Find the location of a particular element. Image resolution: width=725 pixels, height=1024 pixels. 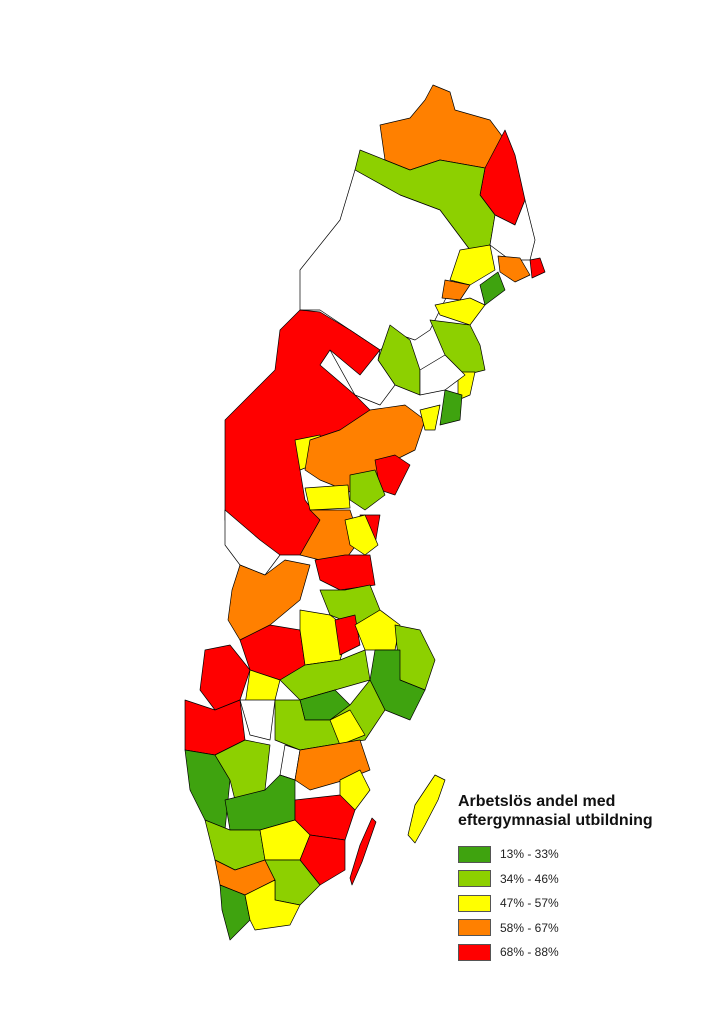

legend-item: 58% - 67% is located at coordinates (555, 928).